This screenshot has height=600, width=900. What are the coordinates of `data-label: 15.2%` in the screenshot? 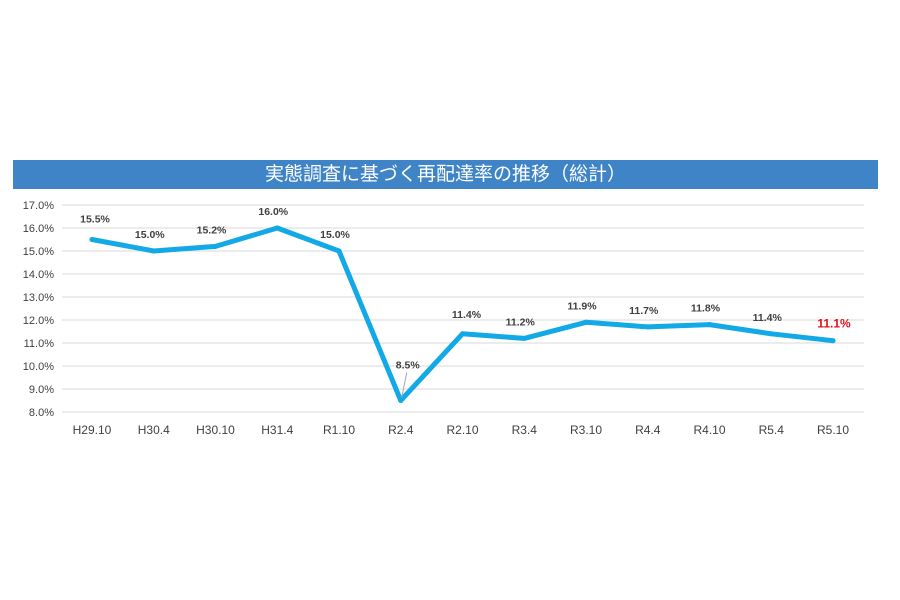 It's located at (212, 230).